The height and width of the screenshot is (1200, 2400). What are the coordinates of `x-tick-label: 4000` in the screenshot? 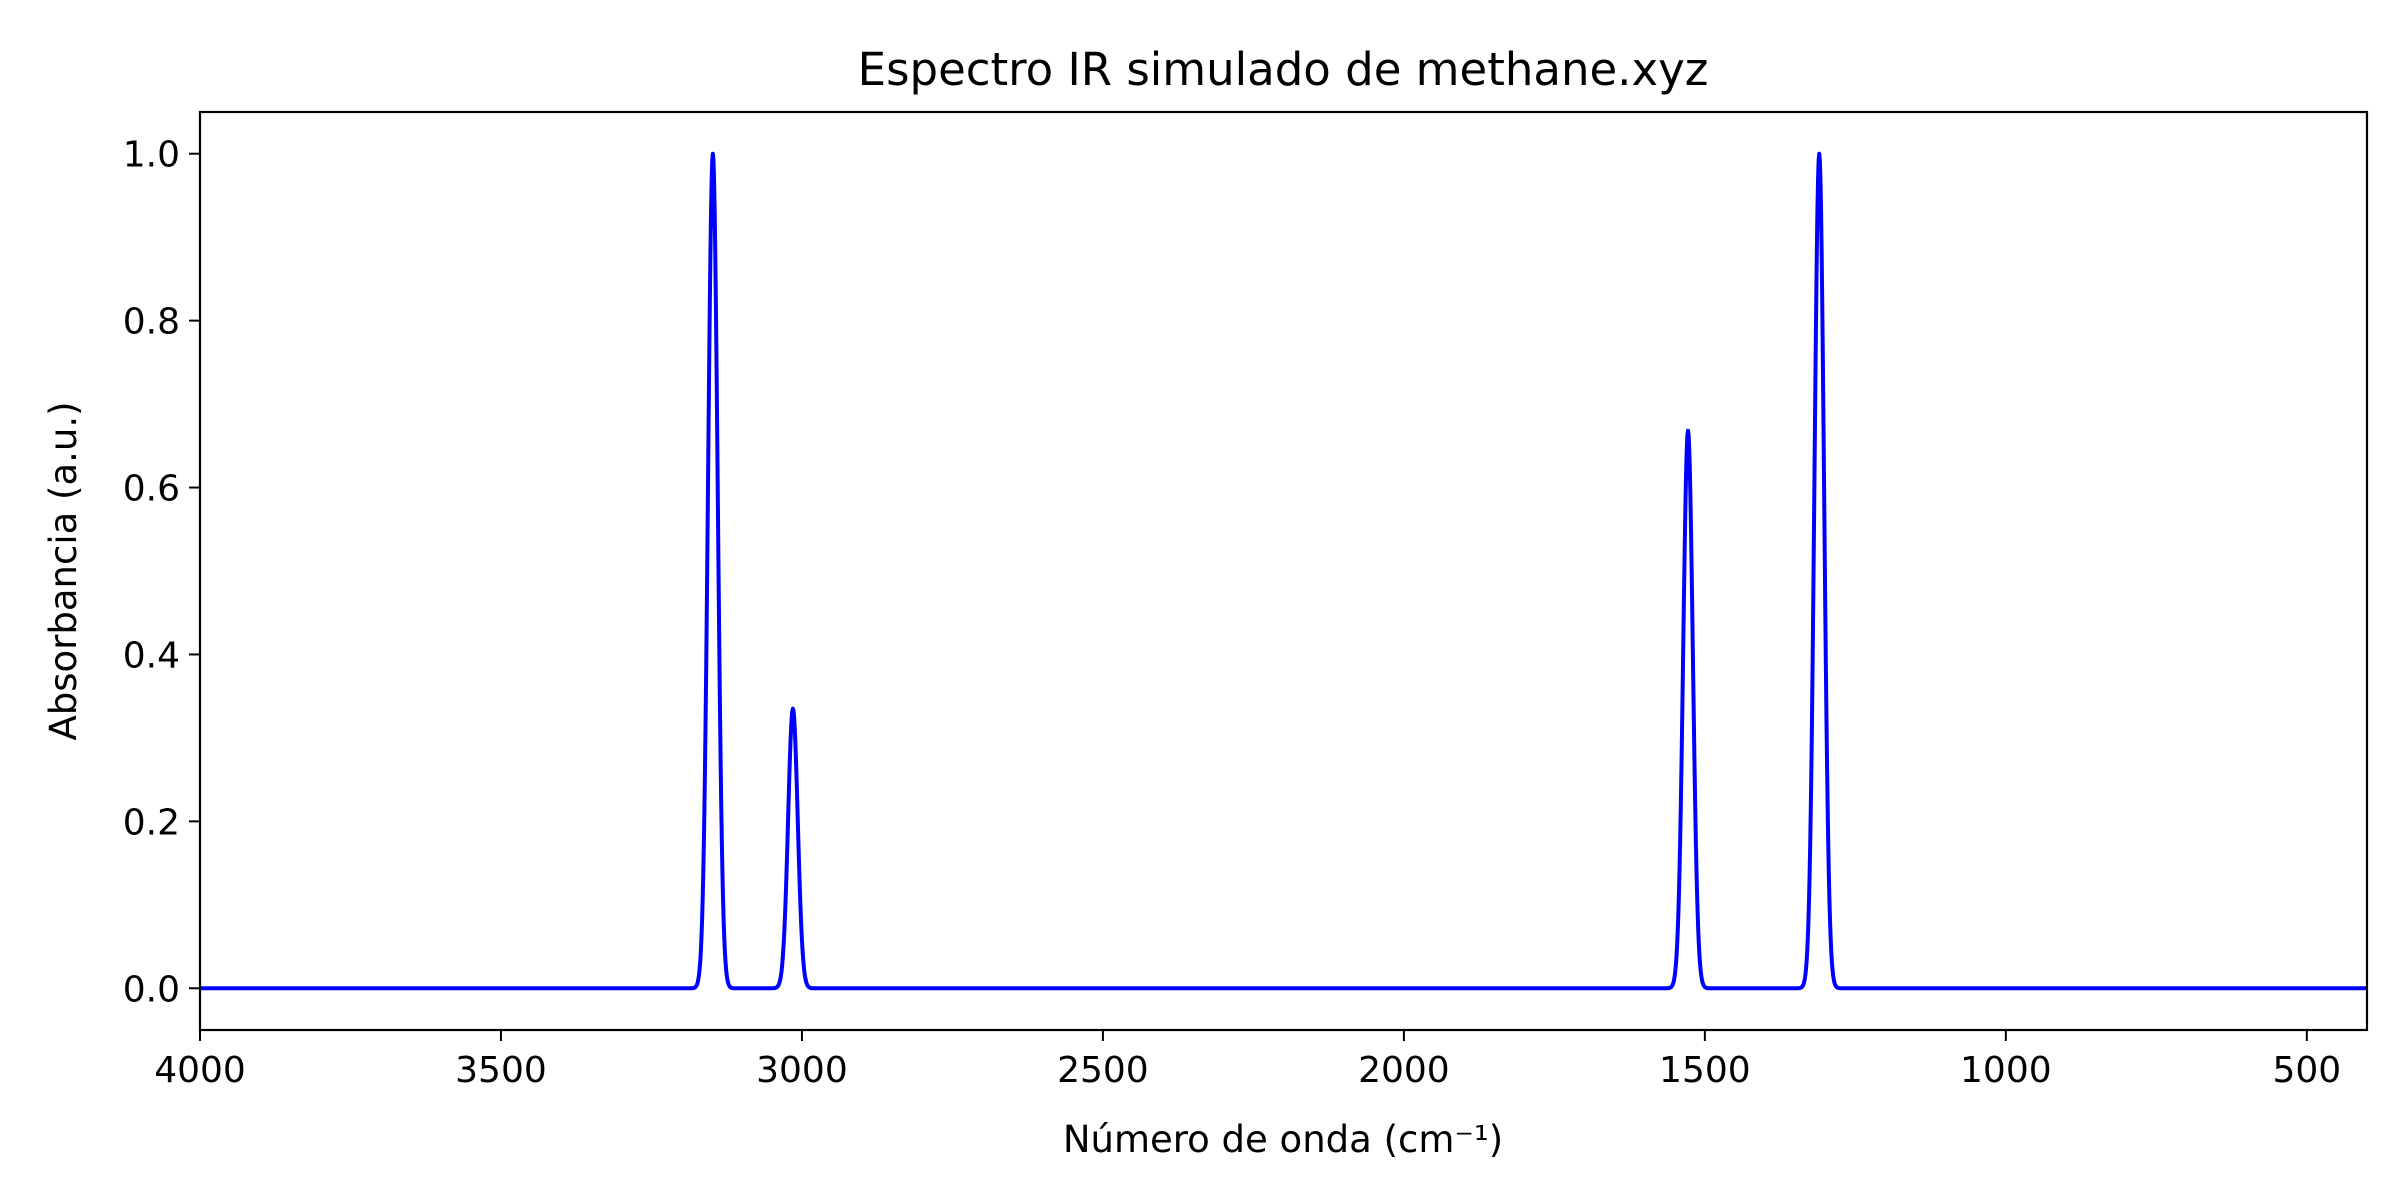 It's located at (200, 1070).